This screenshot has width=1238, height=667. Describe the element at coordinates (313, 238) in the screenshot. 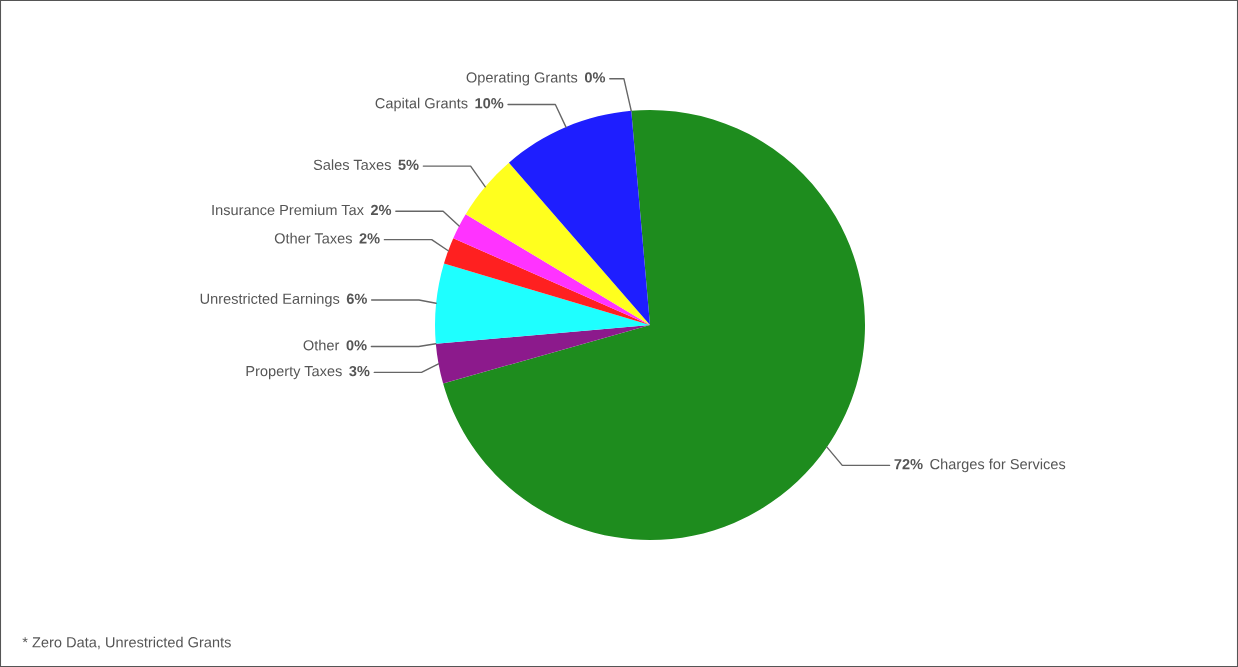

I see `slice-label: Other Taxes` at that location.